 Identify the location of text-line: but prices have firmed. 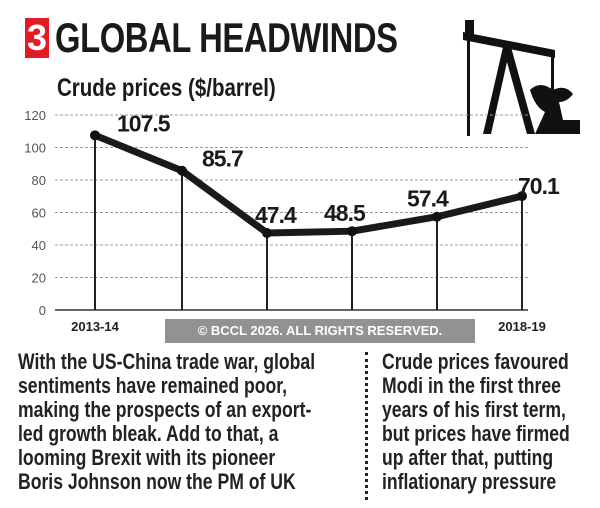
(476, 433).